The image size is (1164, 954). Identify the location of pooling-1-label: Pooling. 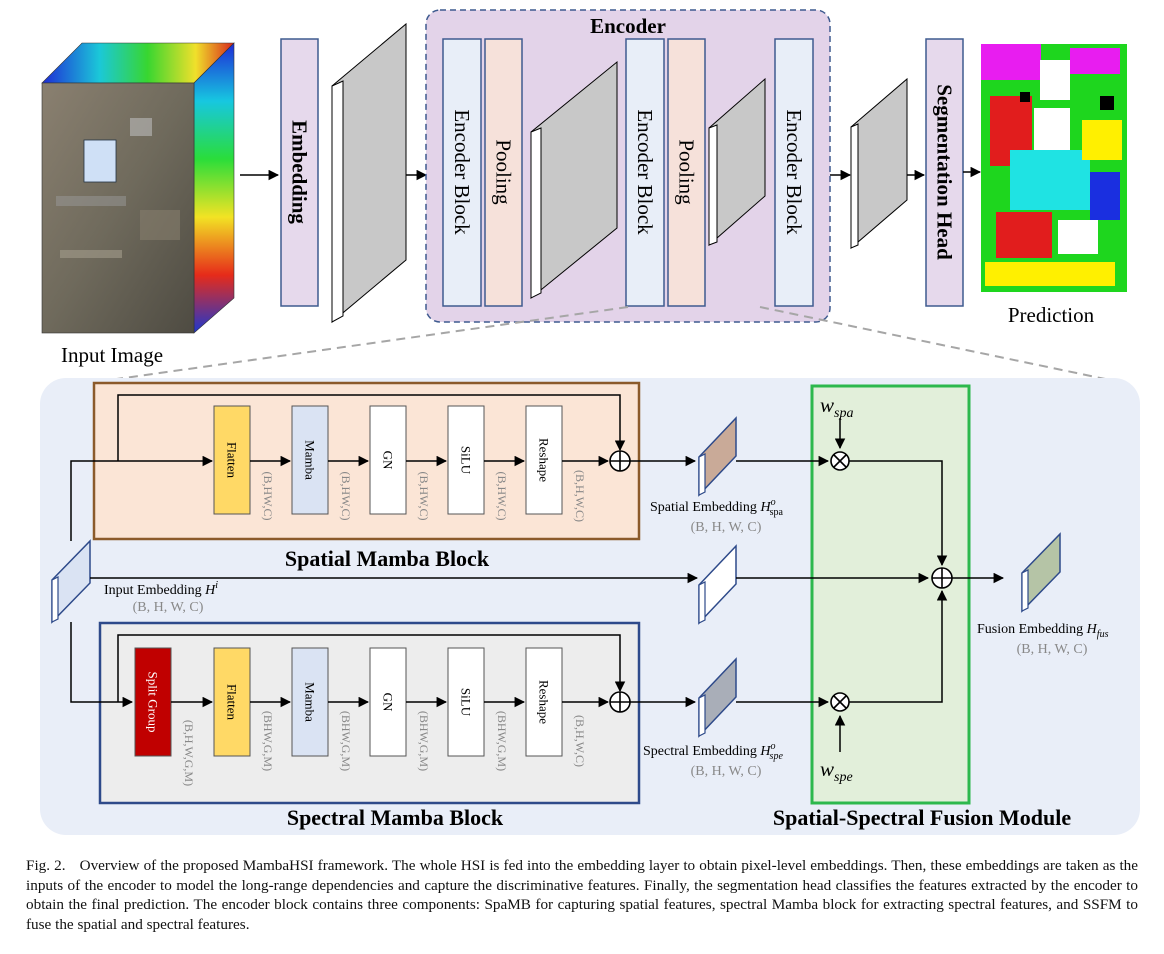
(504, 172).